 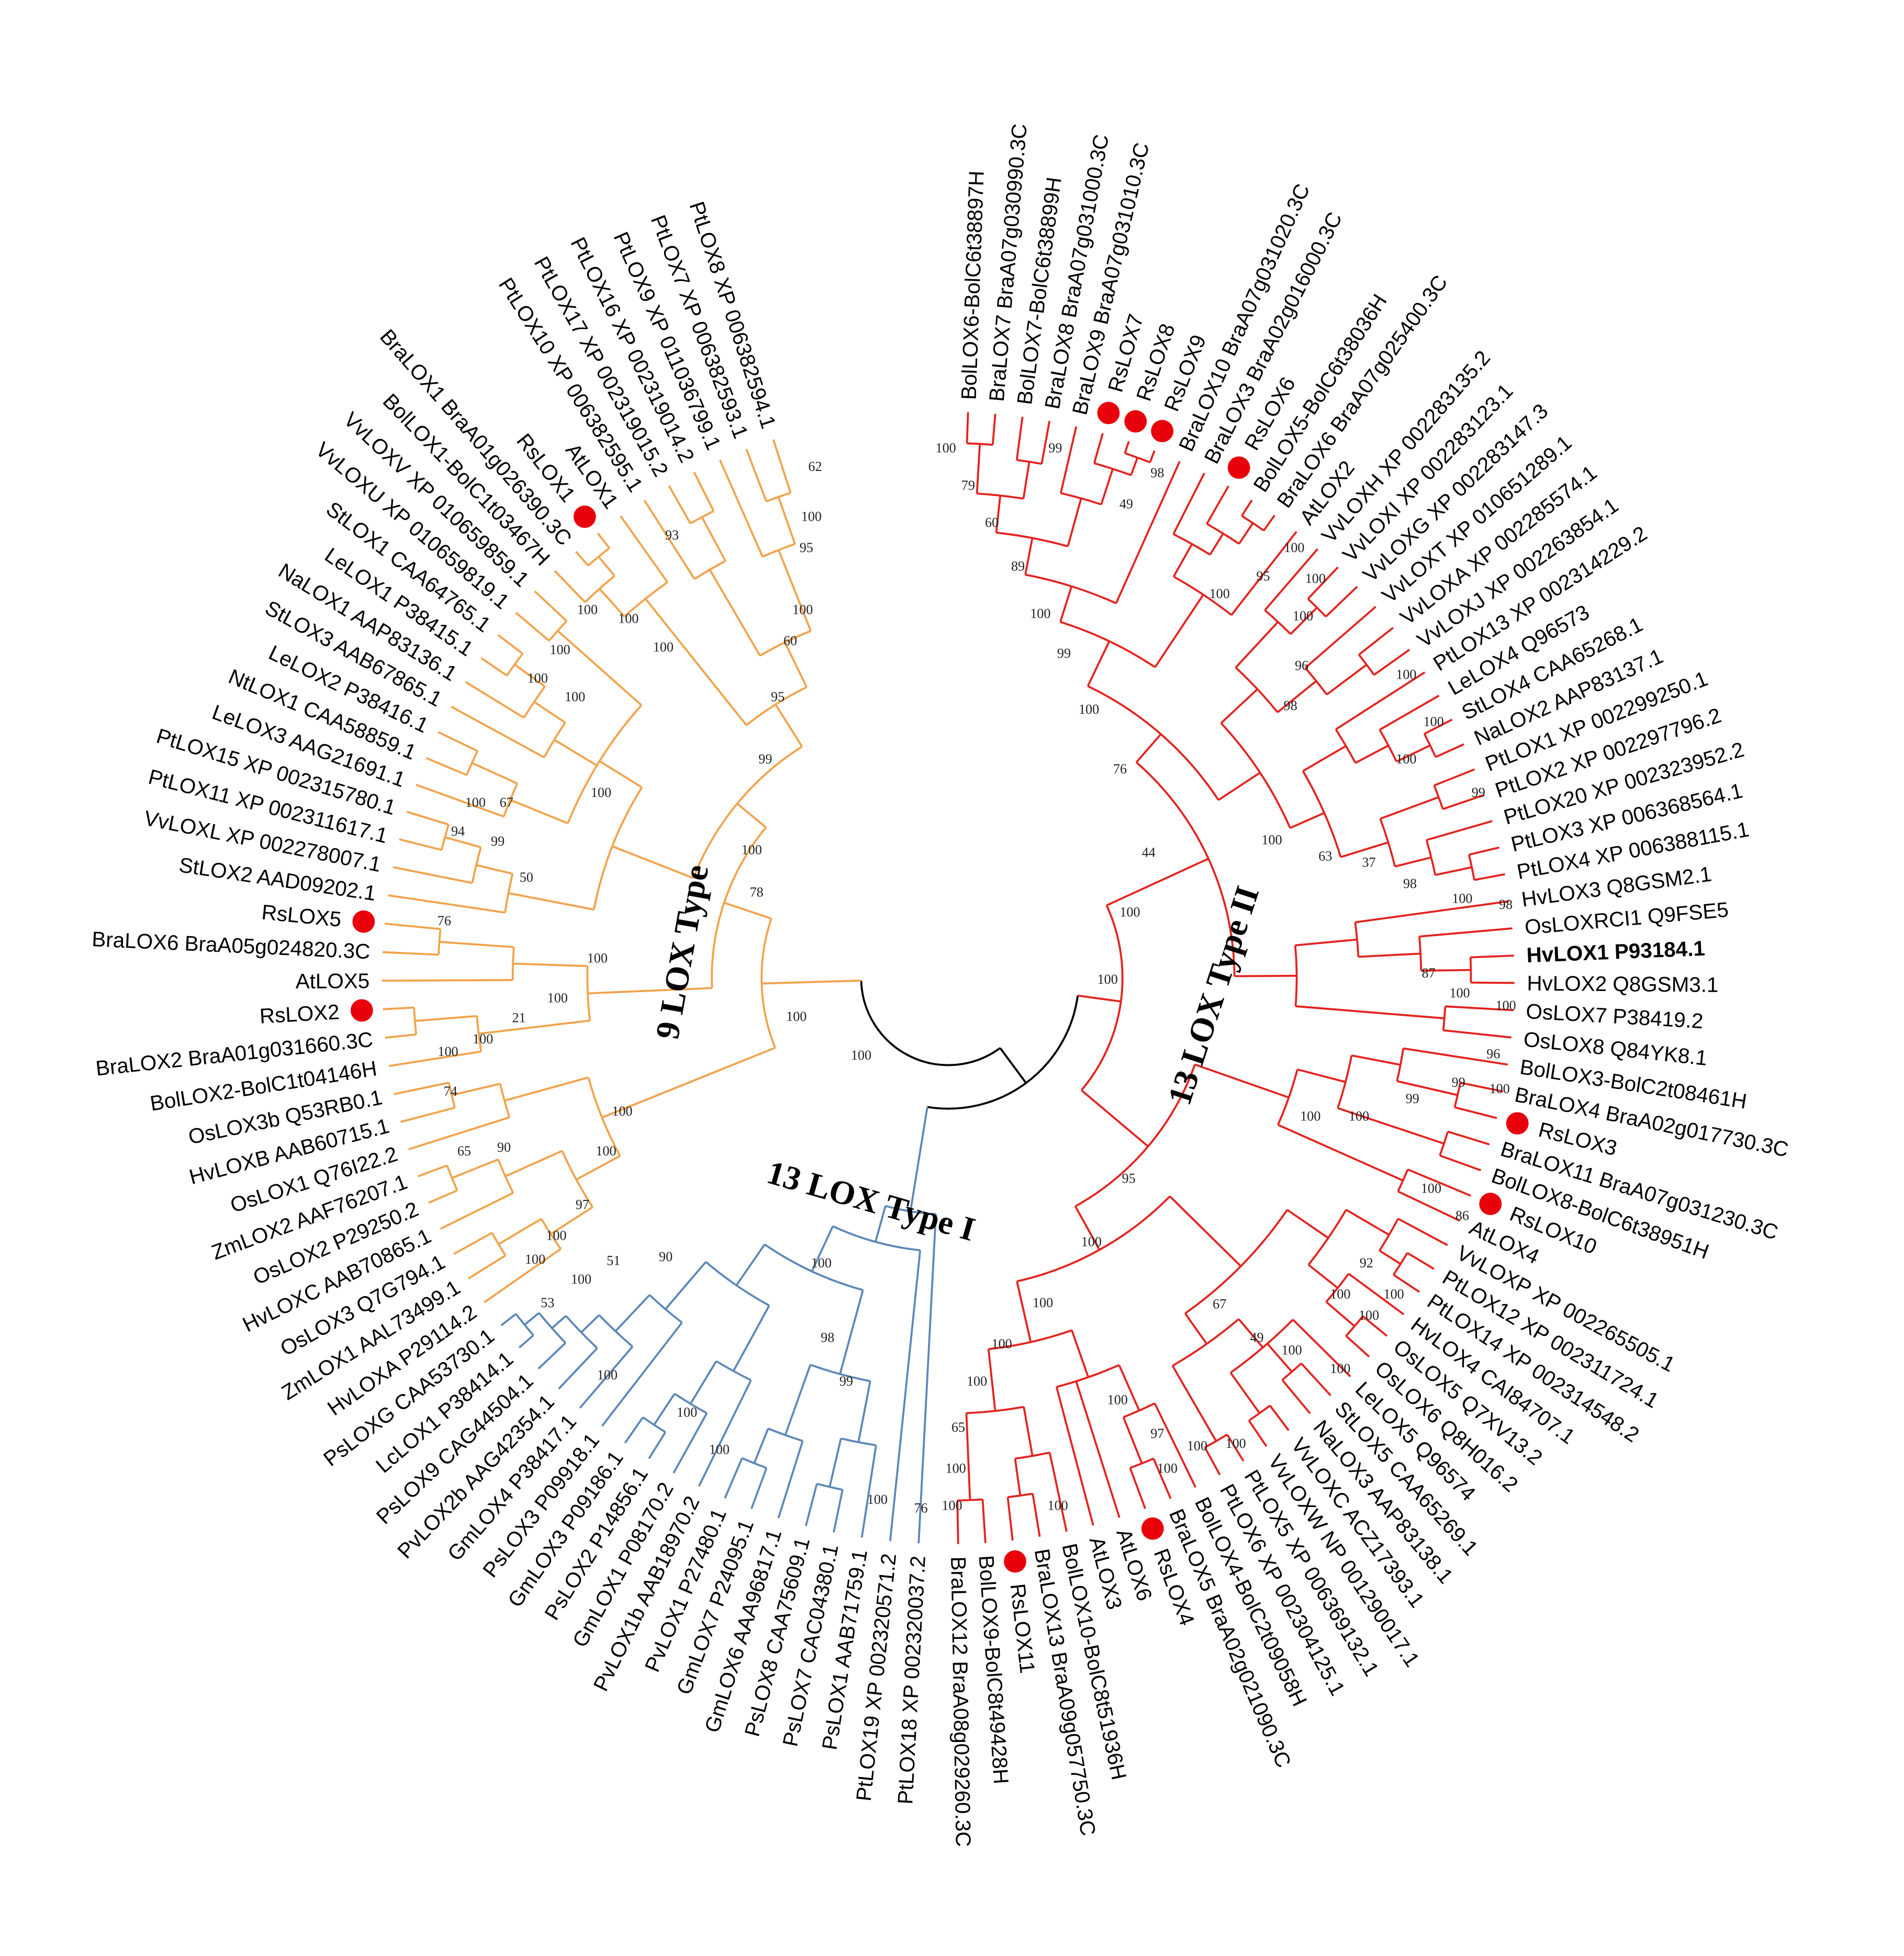 What do you see at coordinates (1263, 575) in the screenshot?
I see `bootstrap-value: 95` at bounding box center [1263, 575].